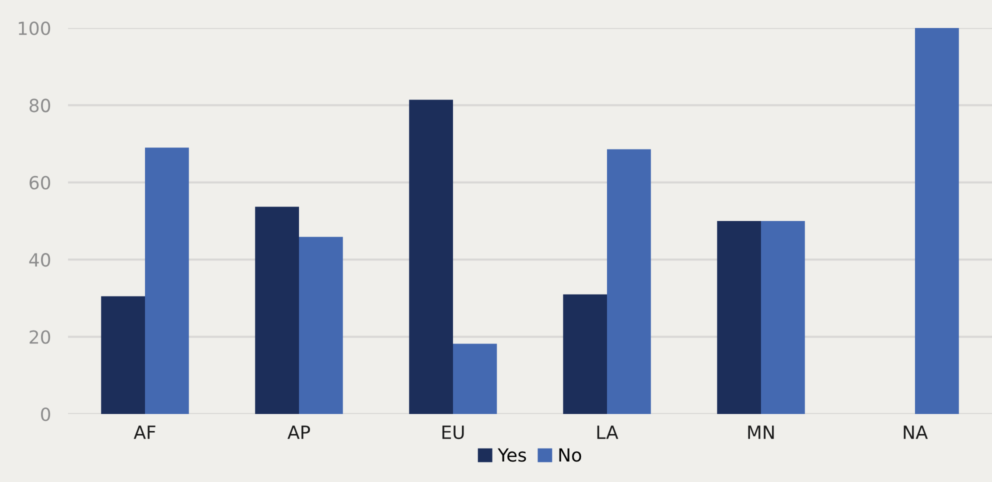  I want to click on y-tick-label: 100, so click(34, 28).